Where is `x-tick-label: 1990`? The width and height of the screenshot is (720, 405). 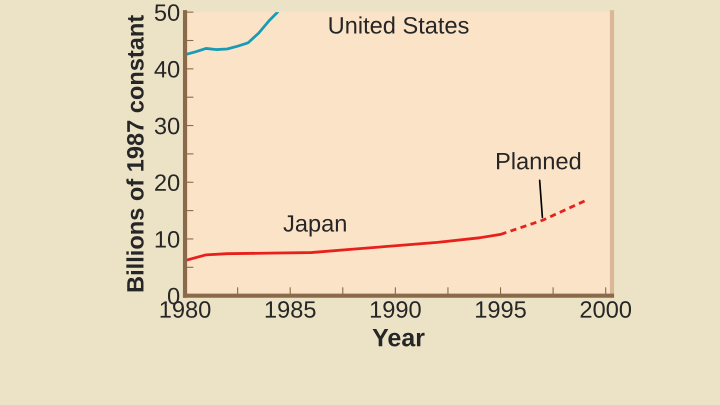 x-tick-label: 1990 is located at coordinates (395, 309).